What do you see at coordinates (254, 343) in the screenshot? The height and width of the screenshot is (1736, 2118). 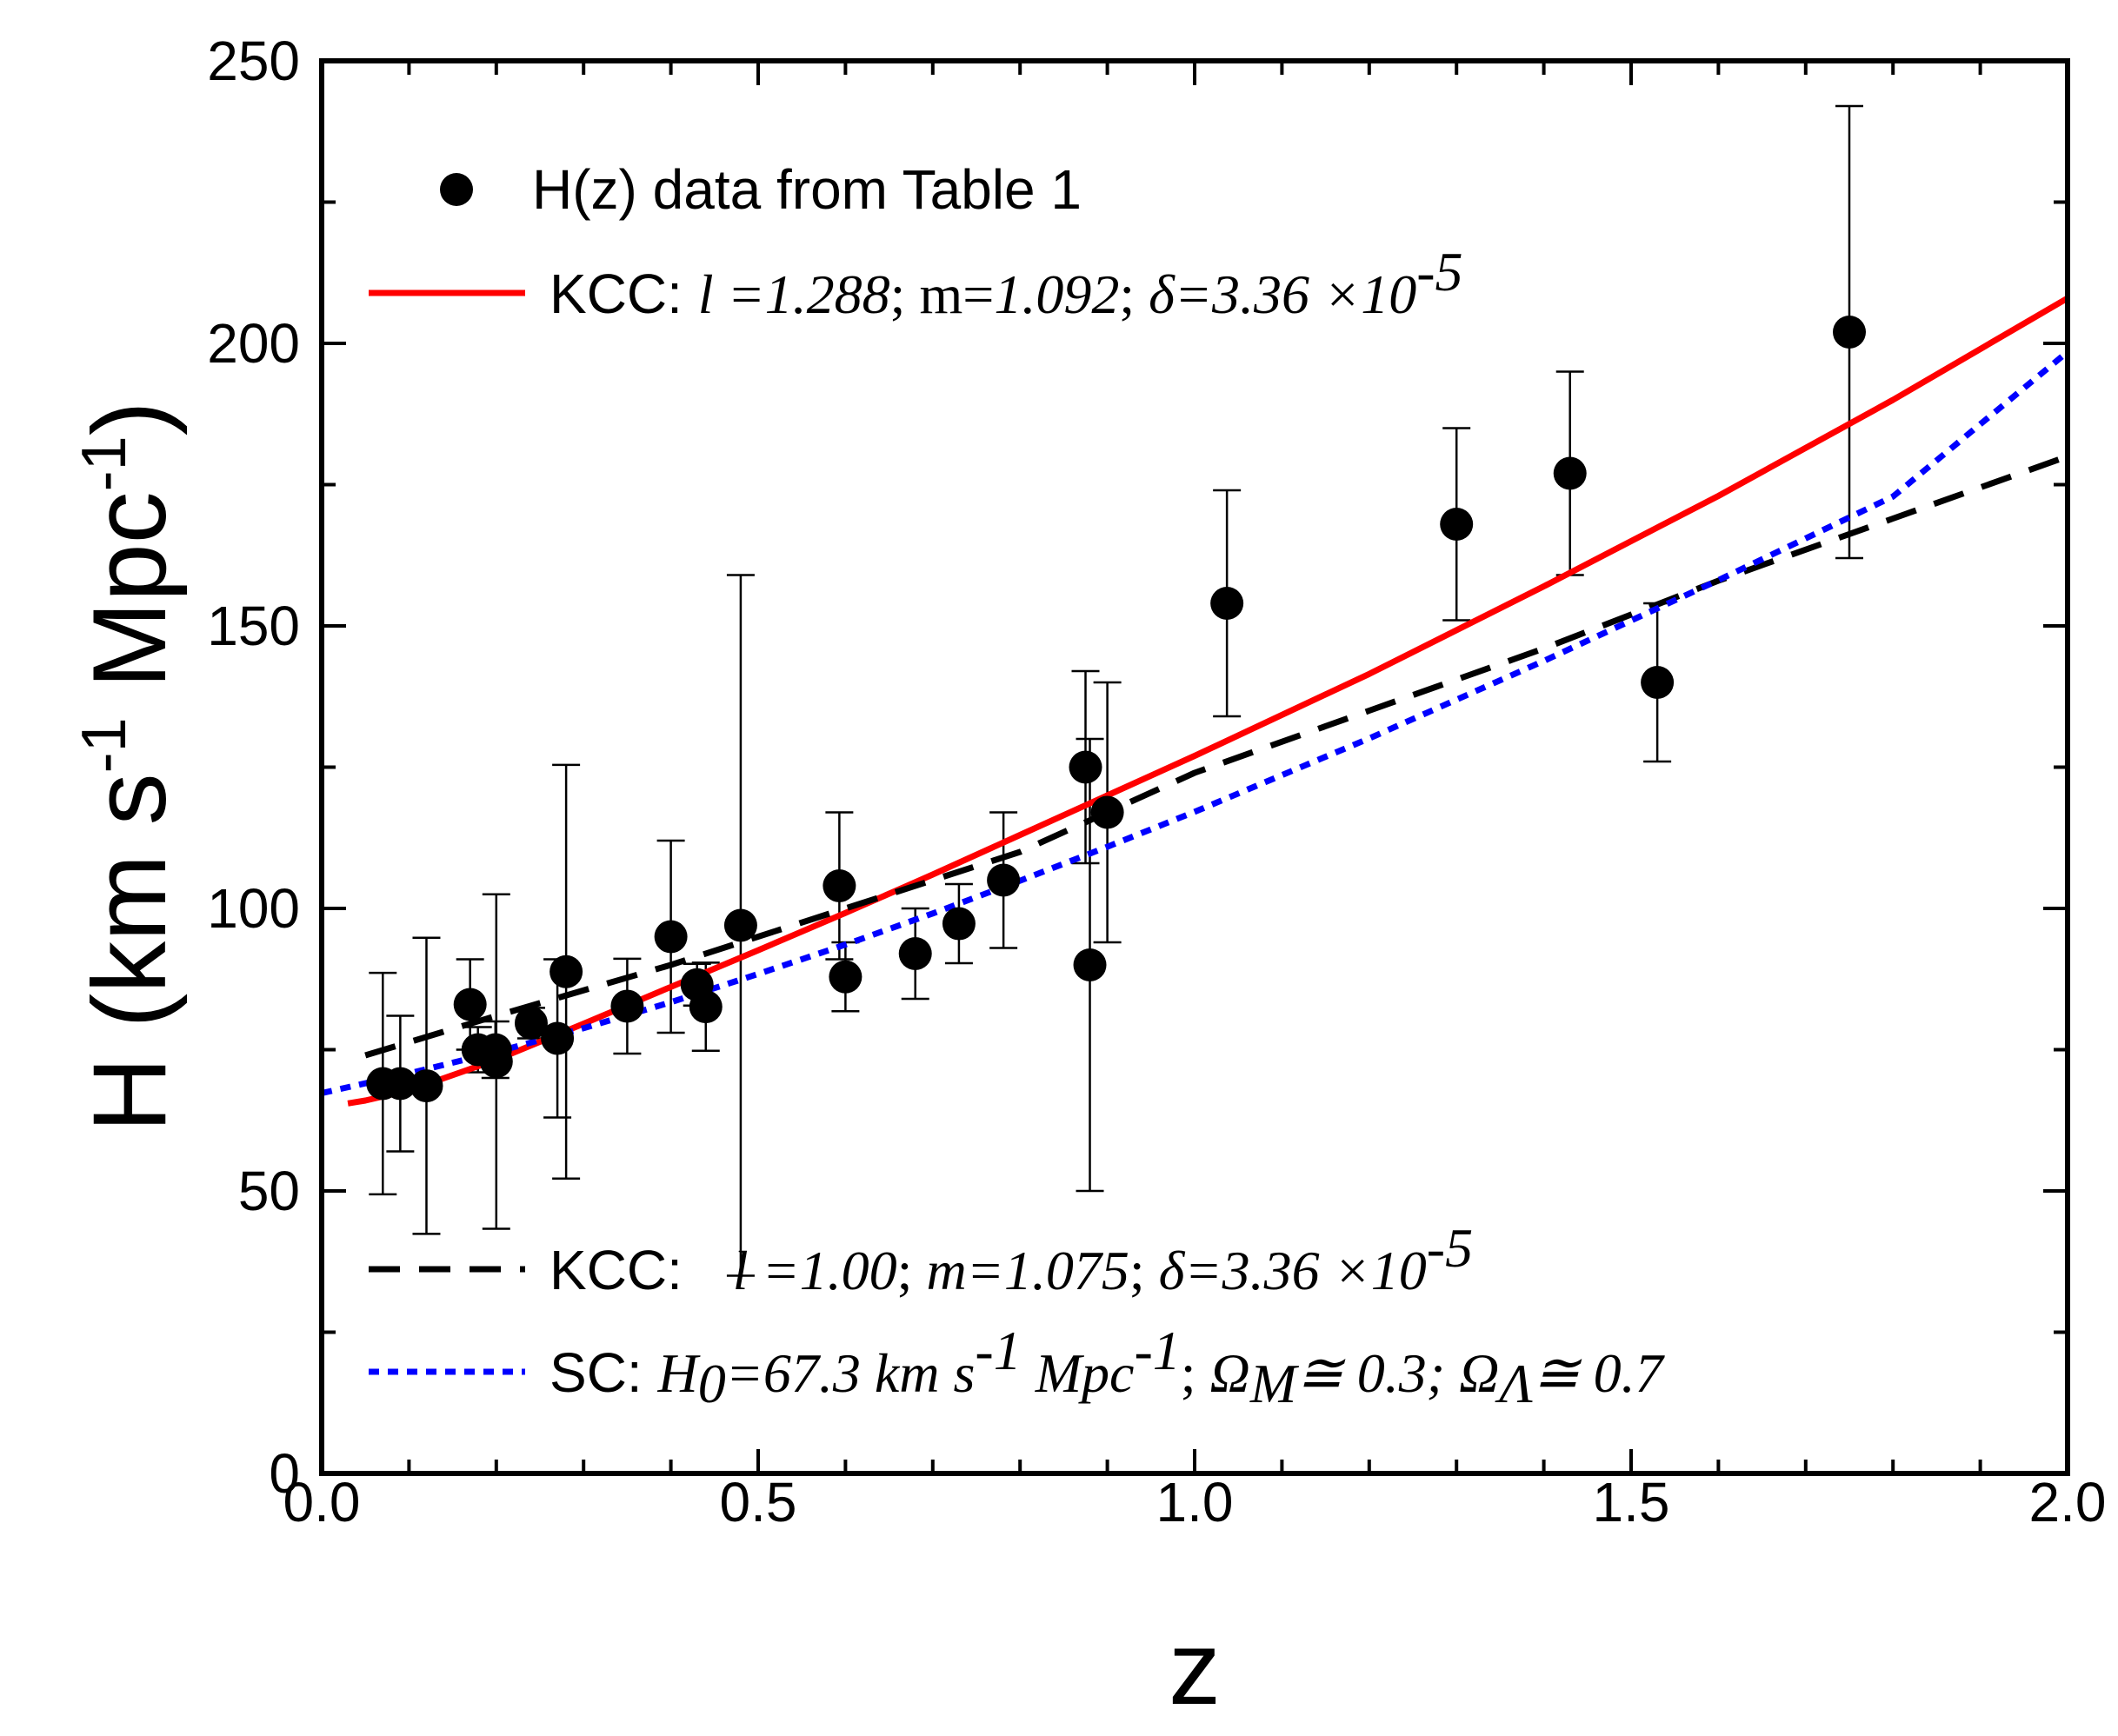 I see `y-tick-label: 200` at bounding box center [254, 343].